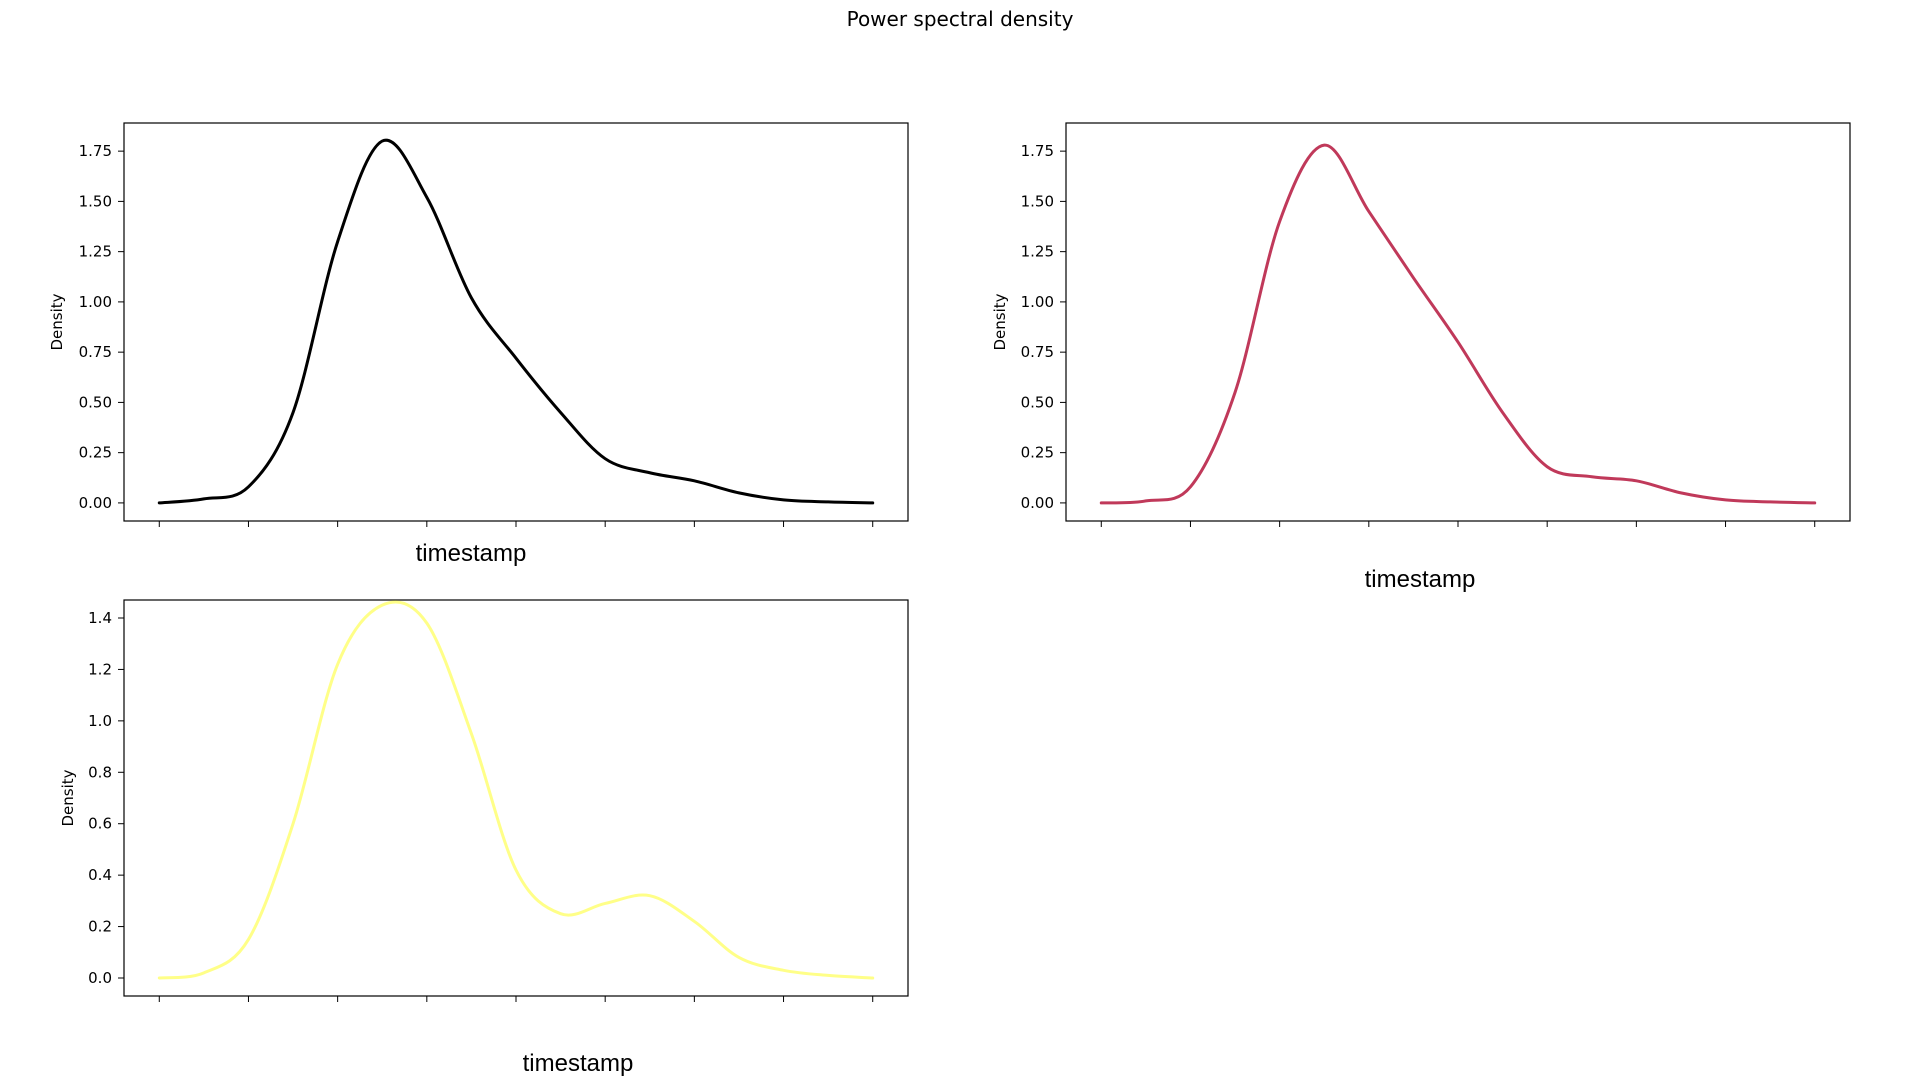 The height and width of the screenshot is (1080, 1920). Describe the element at coordinates (100, 721) in the screenshot. I see `y-tick-label: 1.0` at that location.